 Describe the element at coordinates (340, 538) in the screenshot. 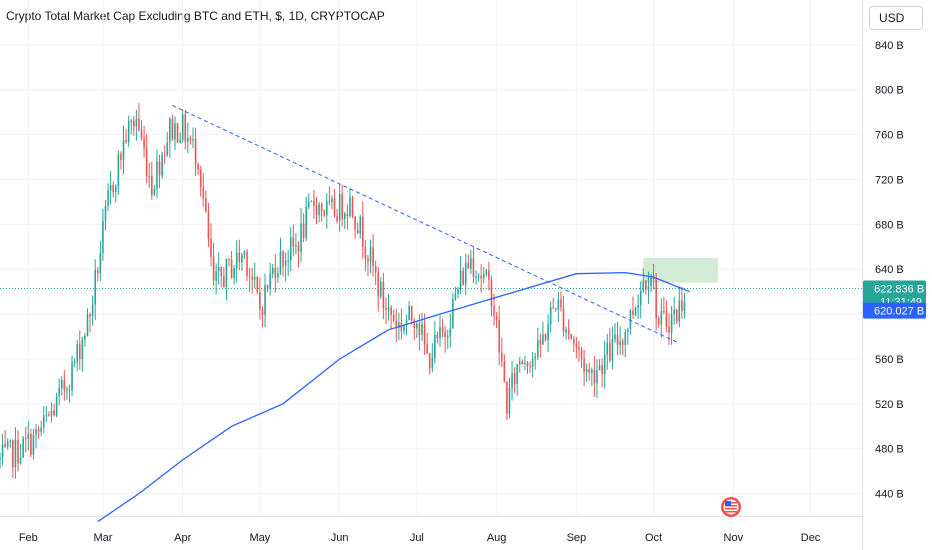

I see `x-tick-label: Jun` at that location.